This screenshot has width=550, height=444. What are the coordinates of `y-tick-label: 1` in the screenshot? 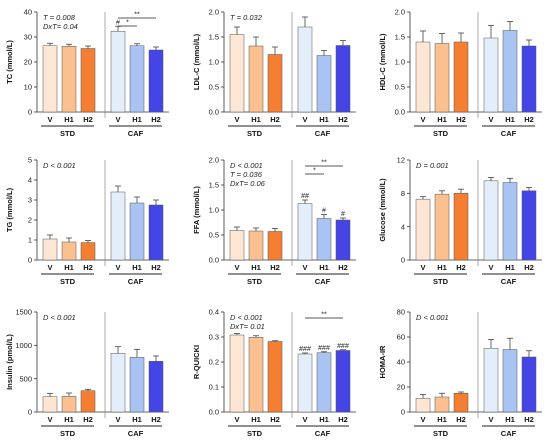 It's located at (30, 240).